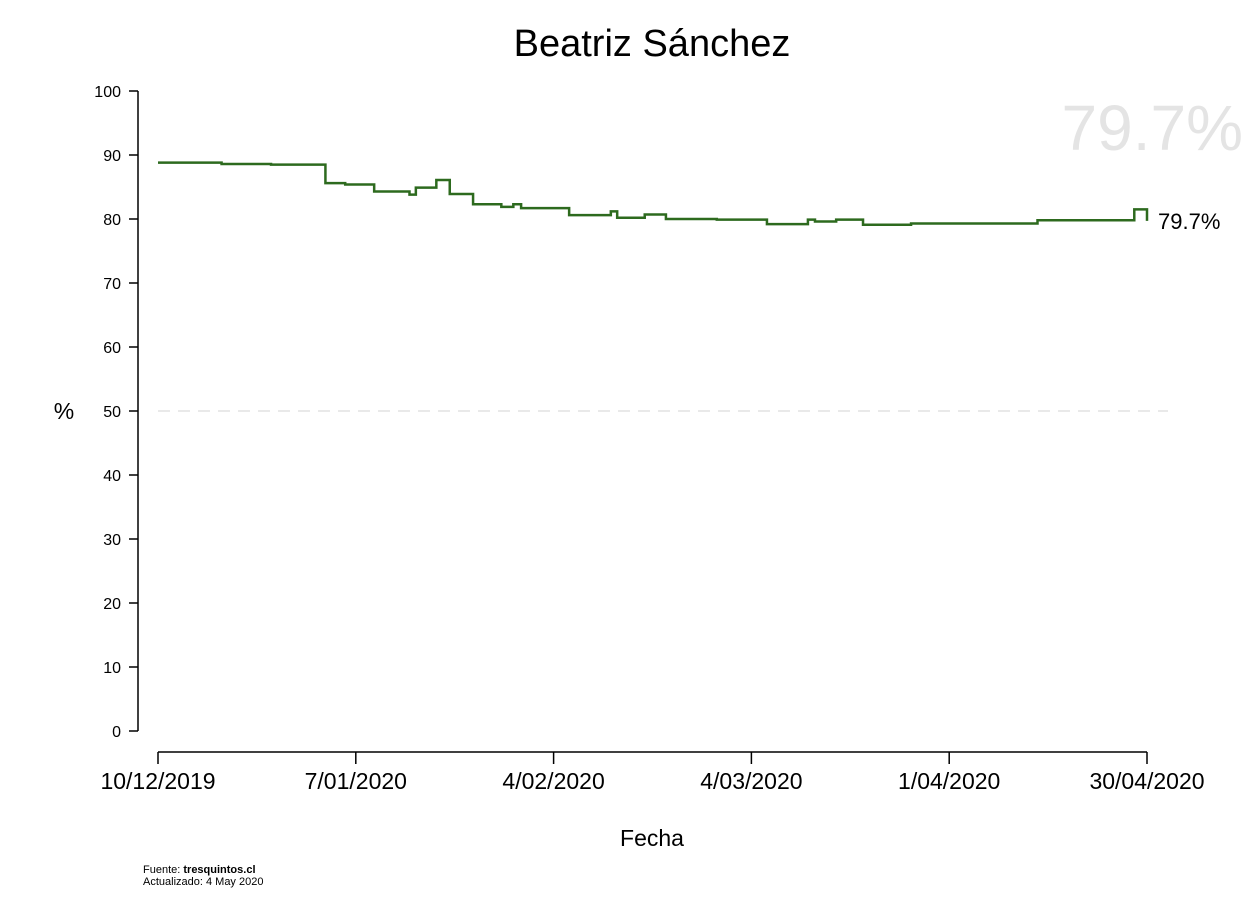  I want to click on x-axis-title: Fecha, so click(652, 838).